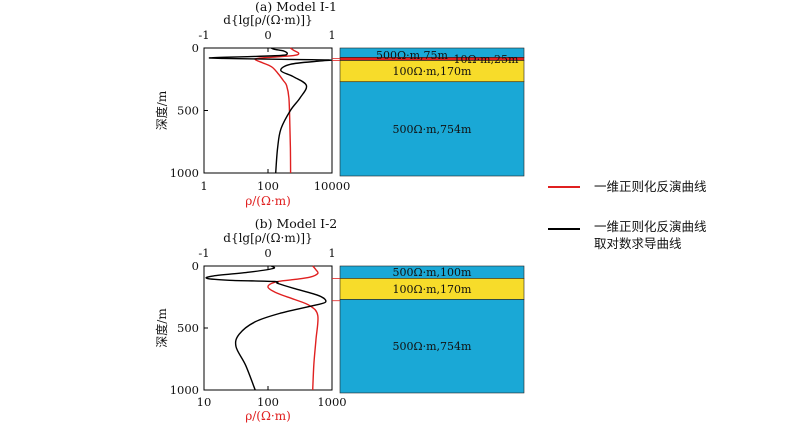  Describe the element at coordinates (658, 216) in the screenshot. I see `legend: 一维正则化反演曲线 一维正则化反演曲线 取对数求导曲线` at that location.